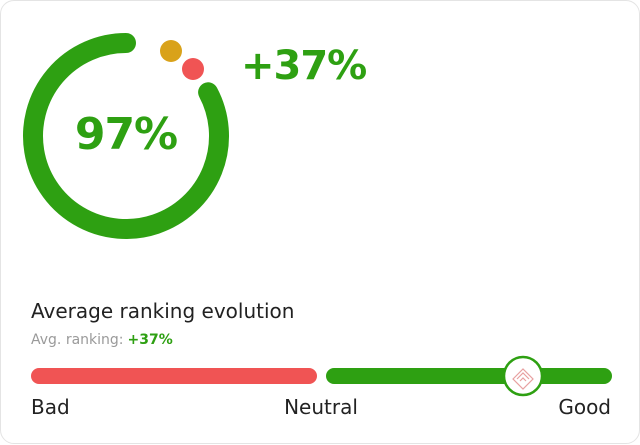  Describe the element at coordinates (523, 379) in the screenshot. I see `knob-icon` at that location.